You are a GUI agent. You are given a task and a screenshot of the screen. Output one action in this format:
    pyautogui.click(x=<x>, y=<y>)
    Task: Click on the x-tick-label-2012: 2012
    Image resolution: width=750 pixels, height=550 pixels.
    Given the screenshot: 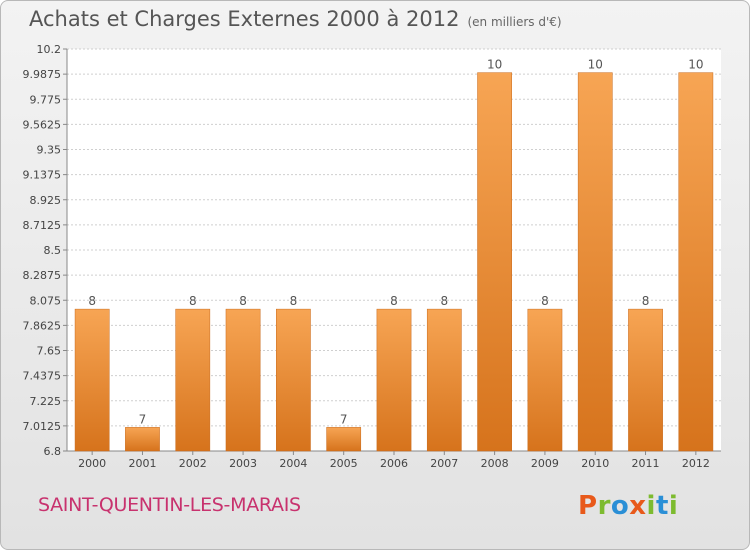 What is the action you would take?
    pyautogui.click(x=696, y=463)
    